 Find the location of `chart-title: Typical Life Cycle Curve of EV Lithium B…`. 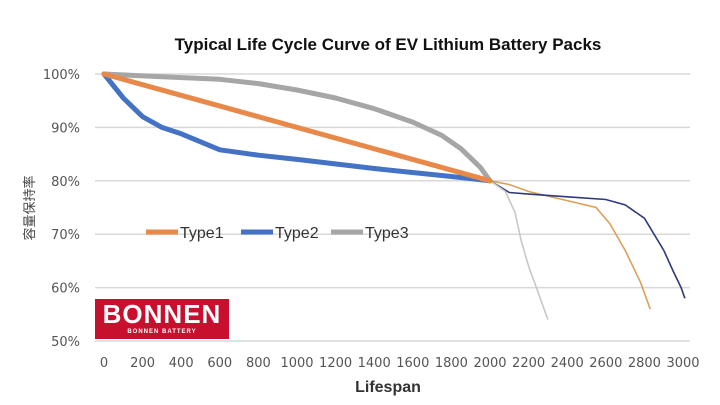

chart-title: Typical Life Cycle Curve of EV Lithium B… is located at coordinates (388, 44).